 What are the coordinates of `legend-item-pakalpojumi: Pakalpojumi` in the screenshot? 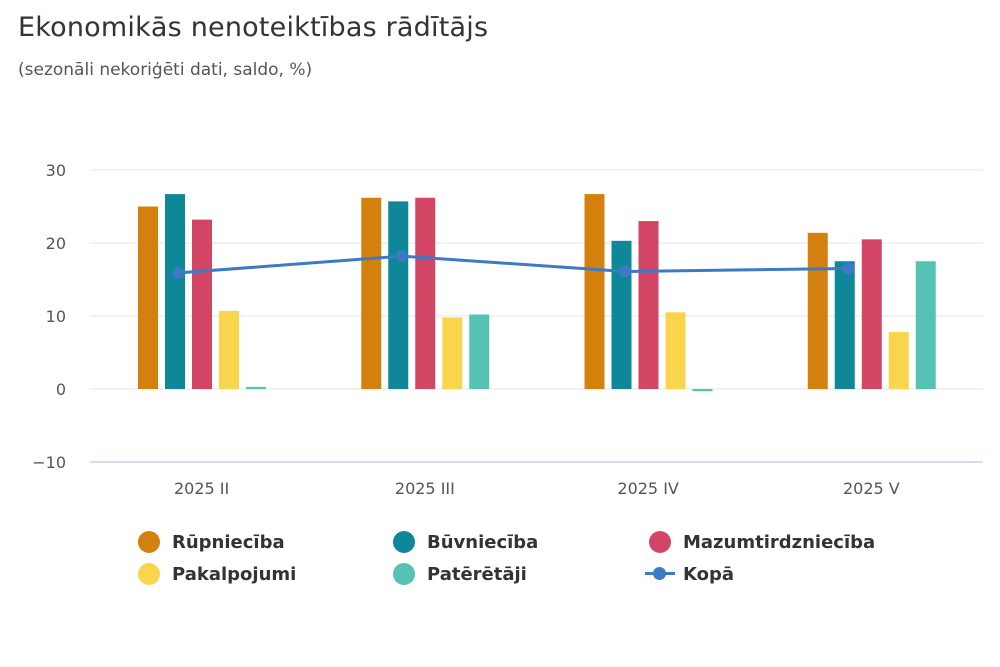 It's located at (217, 574).